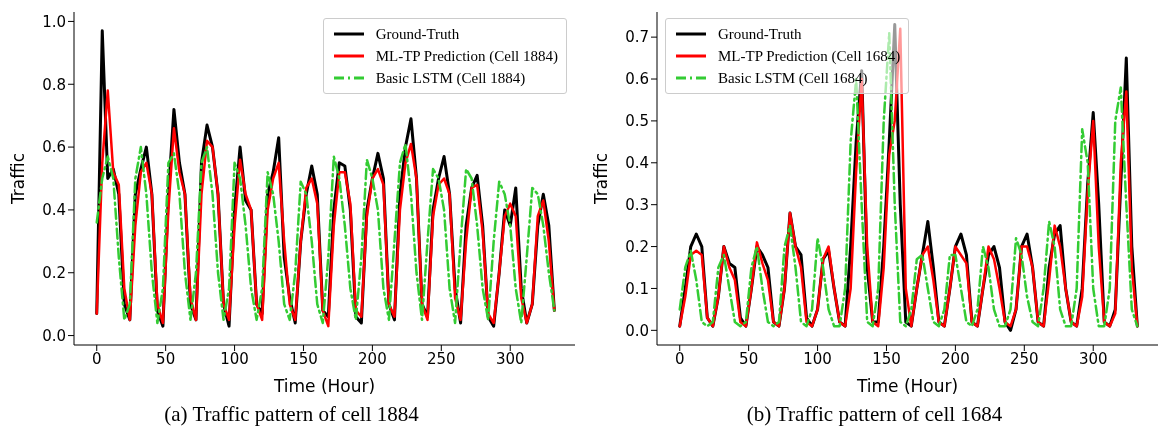 The image size is (1167, 440). What do you see at coordinates (637, 121) in the screenshot?
I see `y-tick-label: 0.5` at bounding box center [637, 121].